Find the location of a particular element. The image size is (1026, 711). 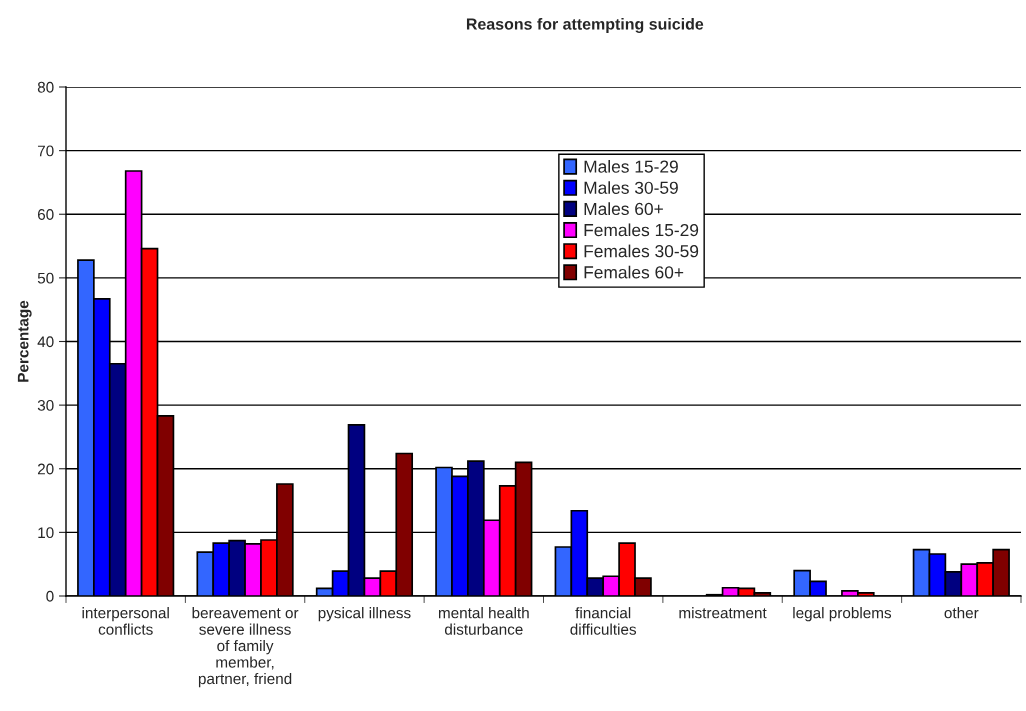

legend-label: Females 15-29 is located at coordinates (641, 230).